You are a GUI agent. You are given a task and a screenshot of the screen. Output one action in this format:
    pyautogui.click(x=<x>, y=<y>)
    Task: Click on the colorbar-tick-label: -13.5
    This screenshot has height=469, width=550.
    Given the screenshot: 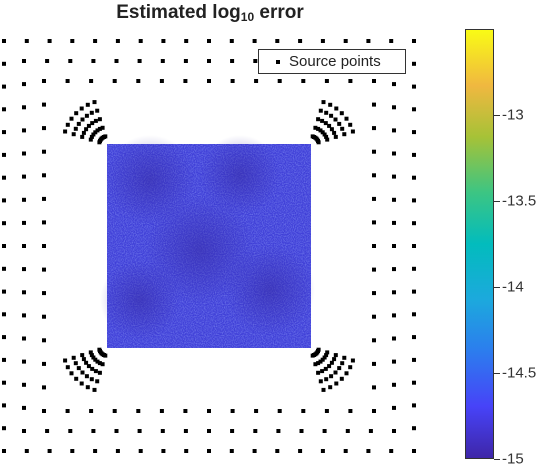 What is the action you would take?
    pyautogui.click(x=519, y=201)
    